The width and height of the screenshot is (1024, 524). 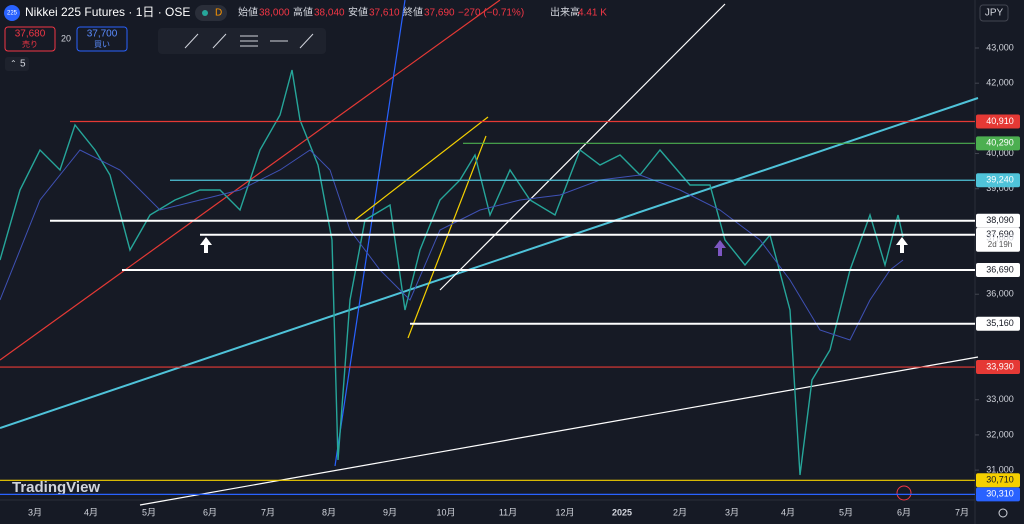 I want to click on price-label: 38,090, so click(x=1000, y=220).